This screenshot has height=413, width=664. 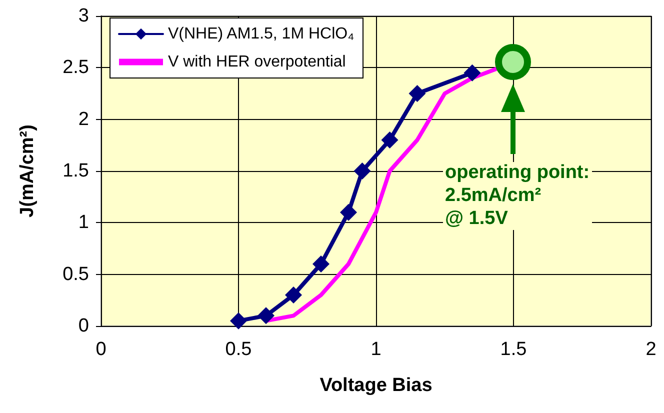 I want to click on y-tick-label: 2.5, so click(x=75, y=67).